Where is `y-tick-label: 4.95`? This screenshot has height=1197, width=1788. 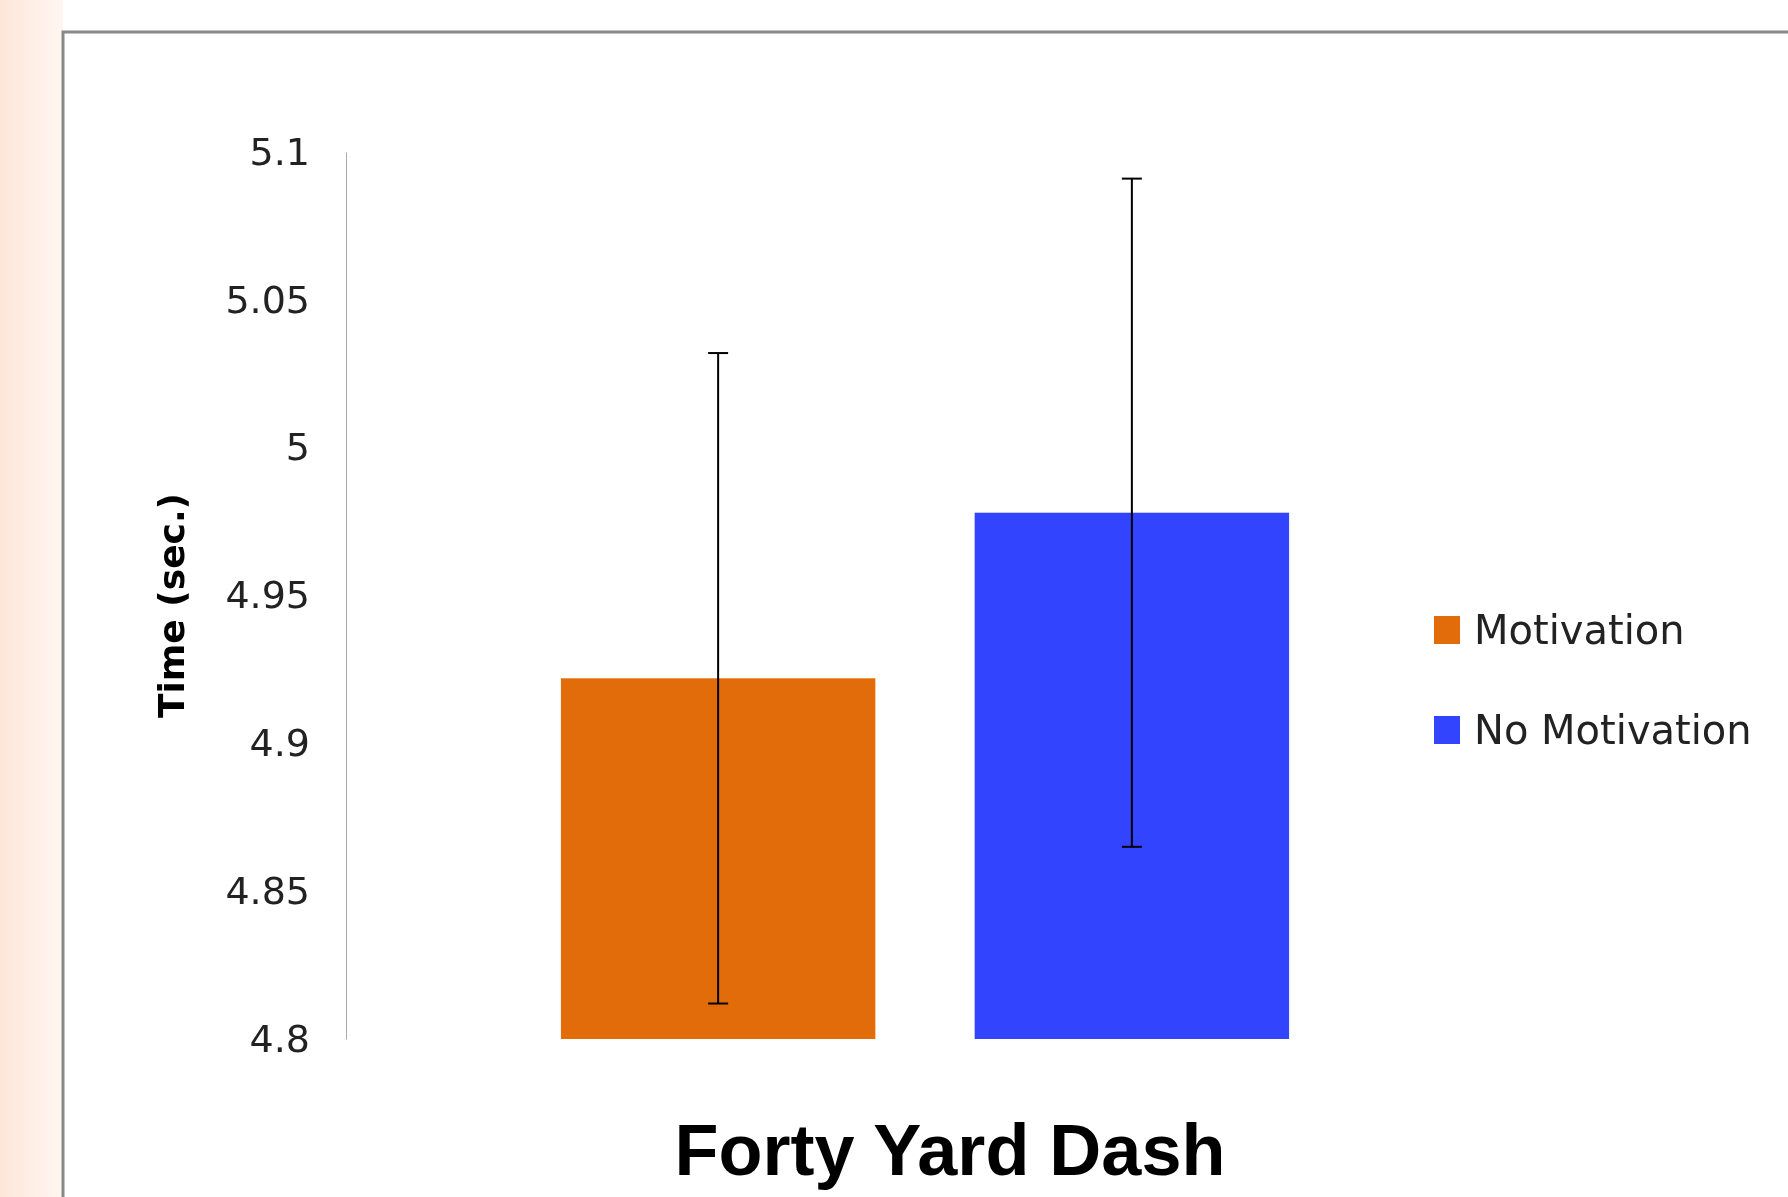
y-tick-label: 4.95 is located at coordinates (267, 595).